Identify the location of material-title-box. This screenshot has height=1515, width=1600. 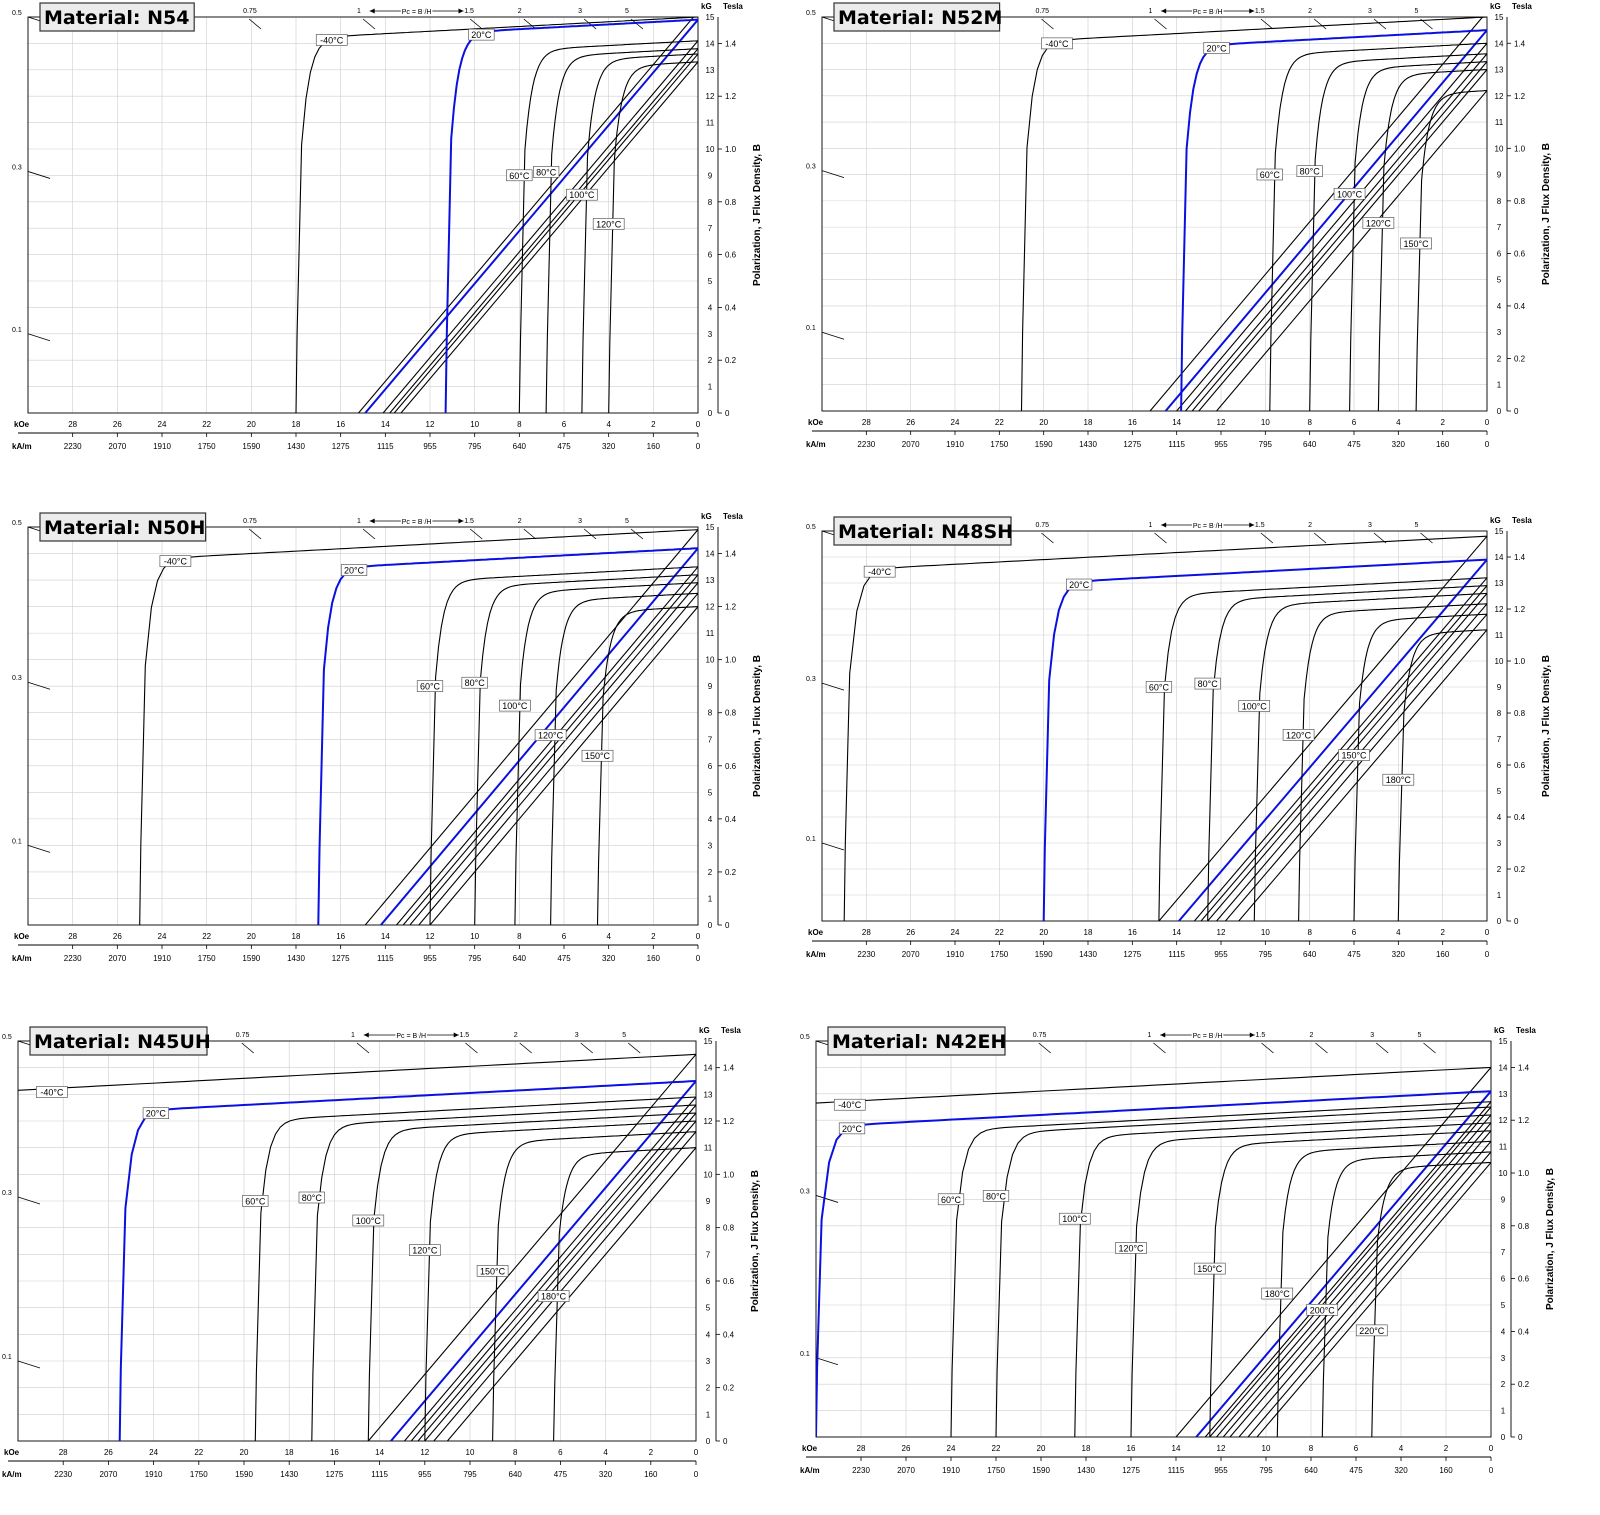
(117, 17).